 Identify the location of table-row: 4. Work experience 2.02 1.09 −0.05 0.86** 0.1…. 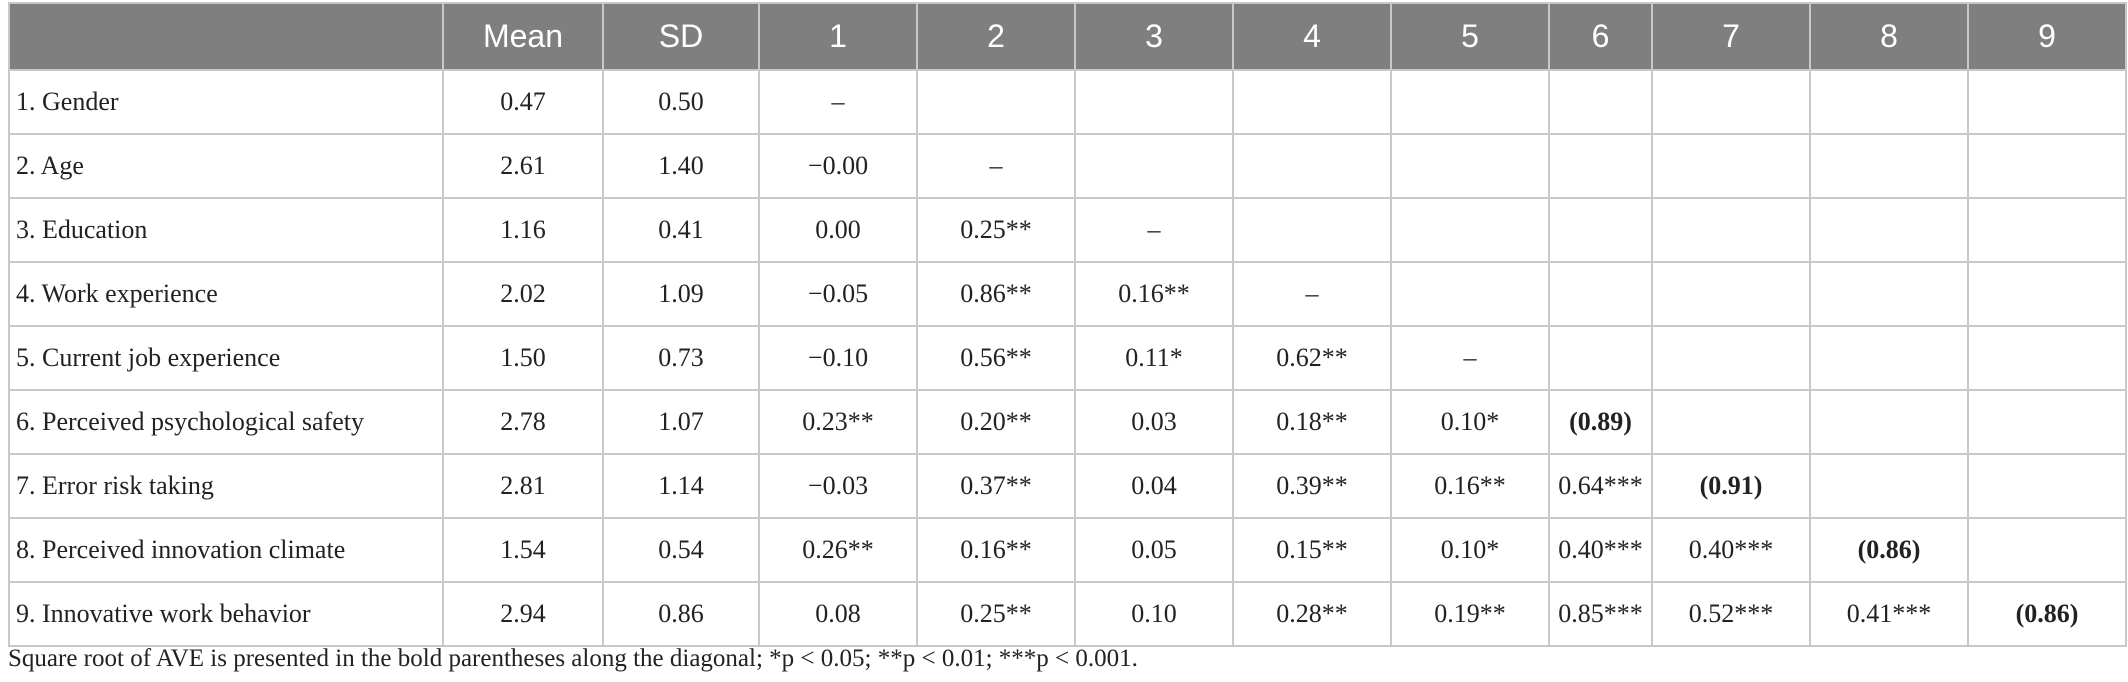
(1067, 294).